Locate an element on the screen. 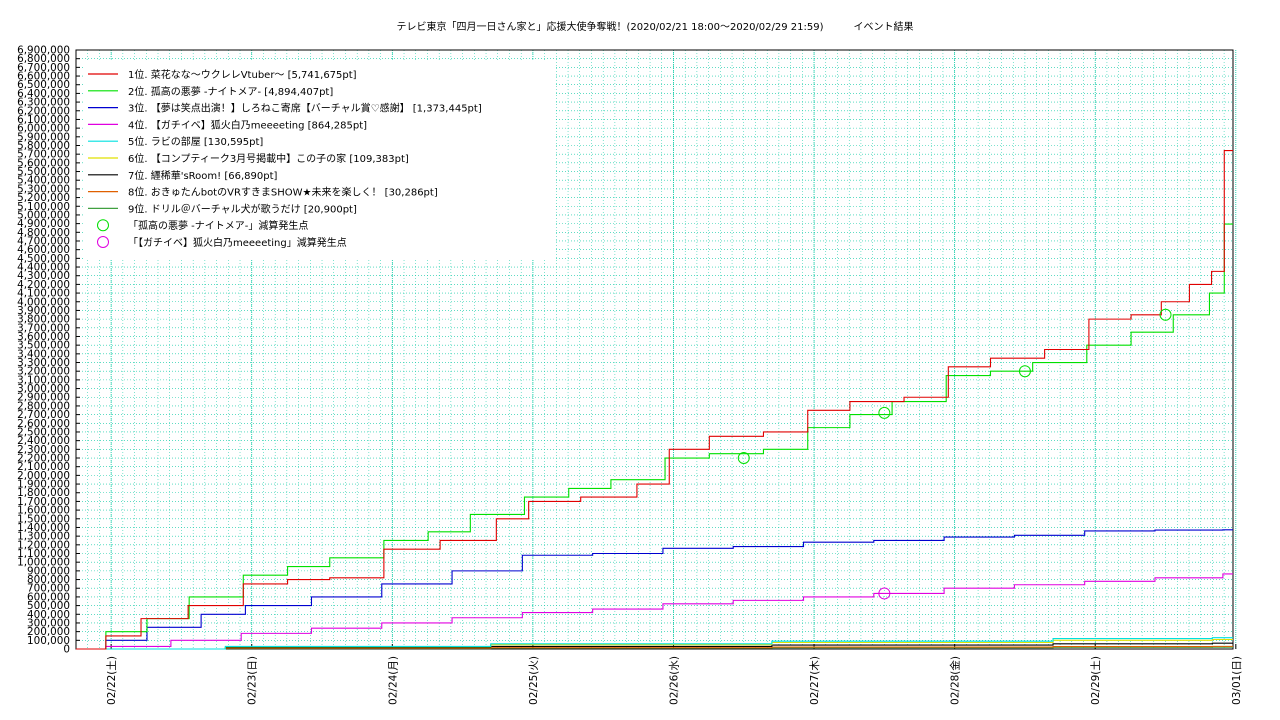  y-tick-label: 2,600,000 is located at coordinates (43, 424).